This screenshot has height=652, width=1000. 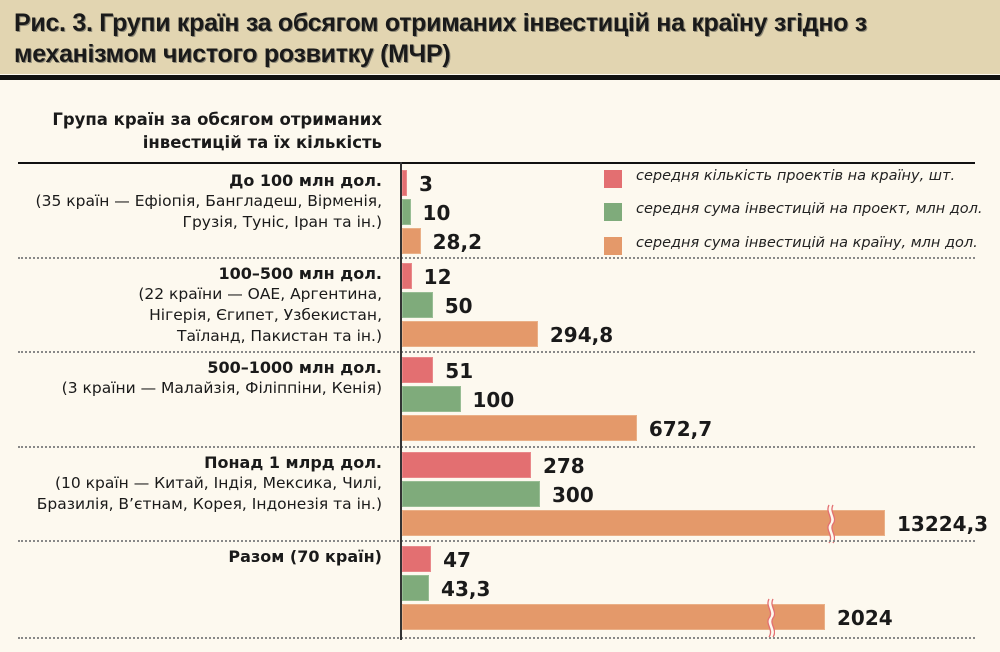 What do you see at coordinates (294, 367) in the screenshot?
I see `group-name: 500–1000 млн дол.` at bounding box center [294, 367].